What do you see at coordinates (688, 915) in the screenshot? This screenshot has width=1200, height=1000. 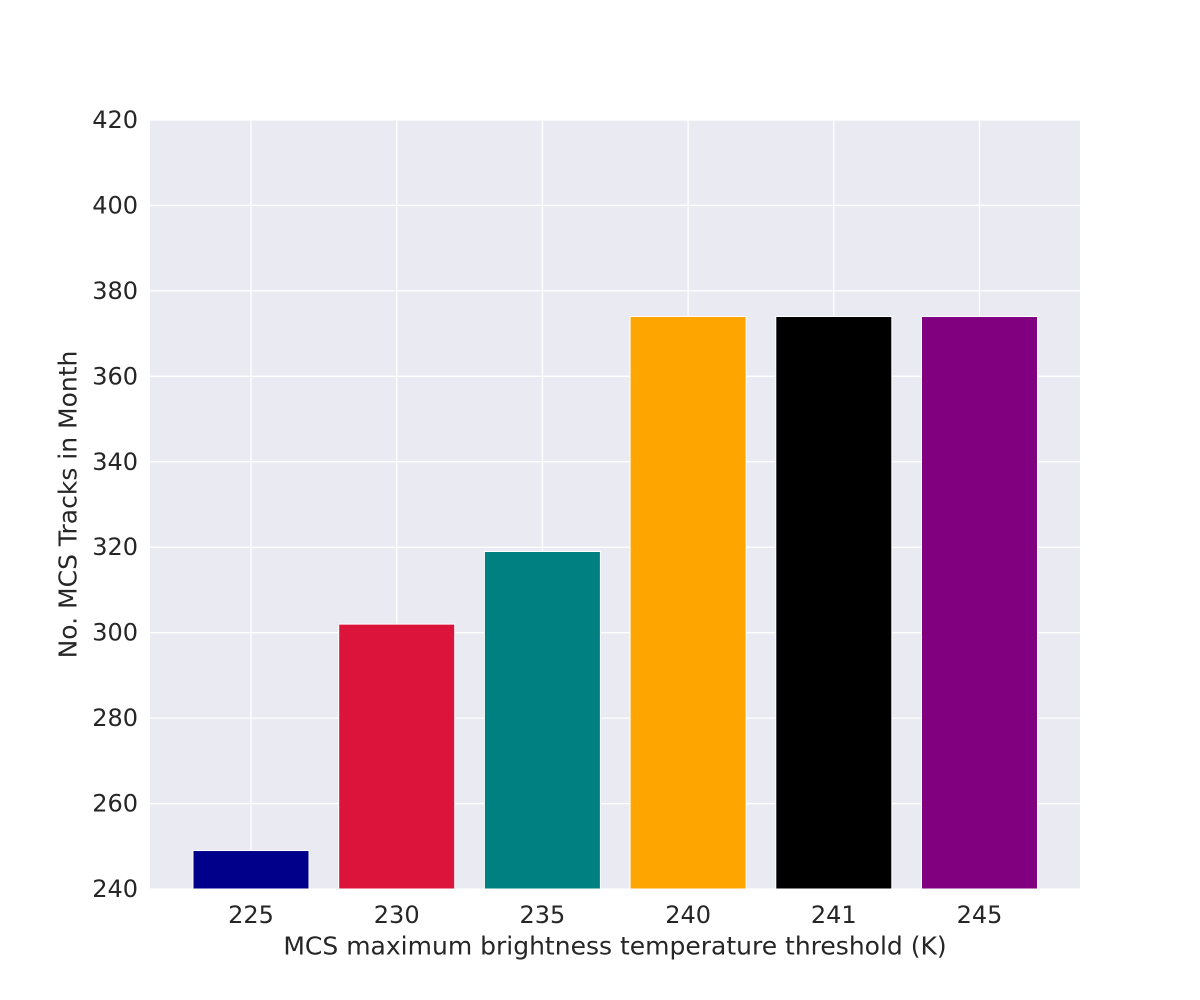 I see `x-tick-label: 240` at bounding box center [688, 915].